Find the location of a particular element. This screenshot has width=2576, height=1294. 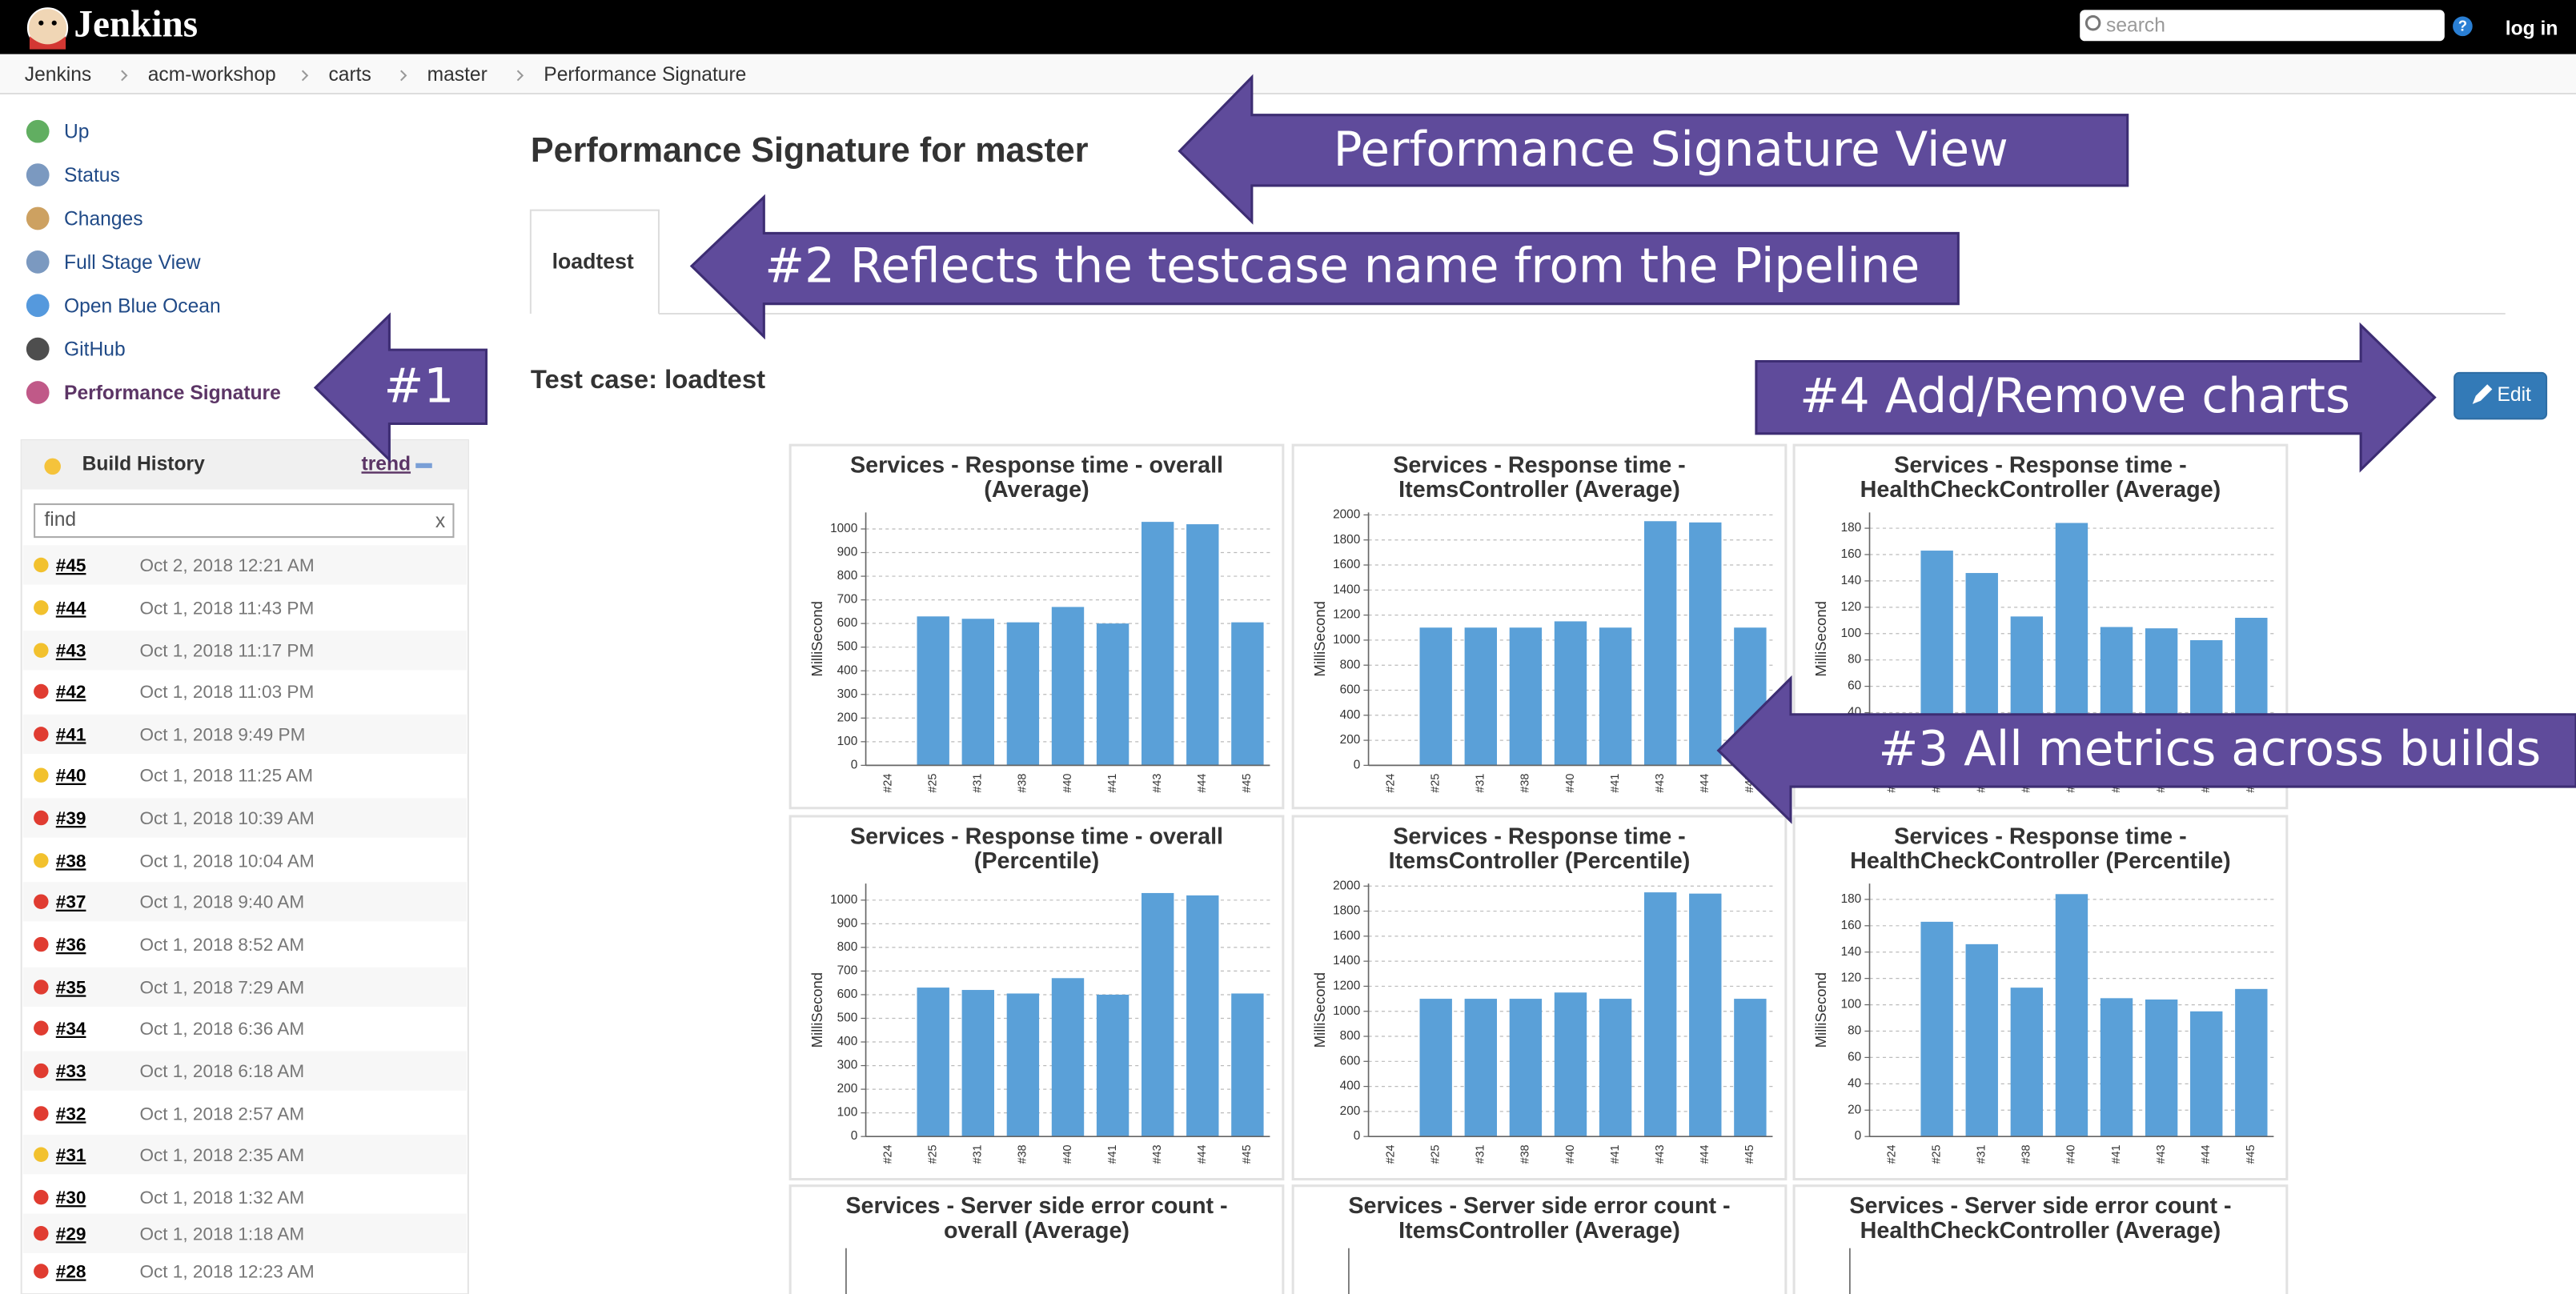

y-tick-label: 1600 is located at coordinates (1347, 564).